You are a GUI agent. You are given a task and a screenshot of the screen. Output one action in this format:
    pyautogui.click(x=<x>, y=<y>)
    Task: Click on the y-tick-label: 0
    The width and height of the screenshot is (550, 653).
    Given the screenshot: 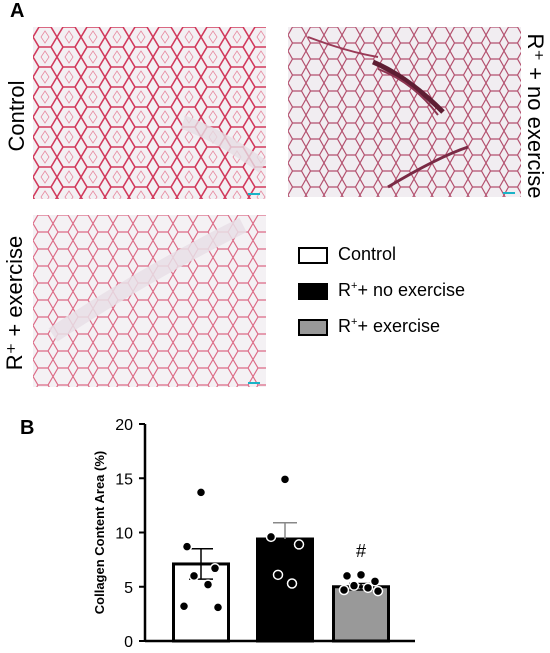 What is the action you would take?
    pyautogui.click(x=128, y=642)
    